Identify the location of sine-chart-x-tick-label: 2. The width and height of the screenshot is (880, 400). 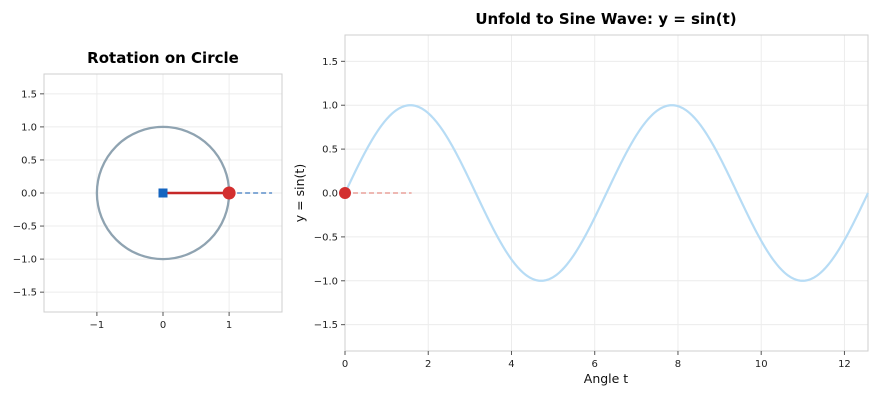
(428, 364).